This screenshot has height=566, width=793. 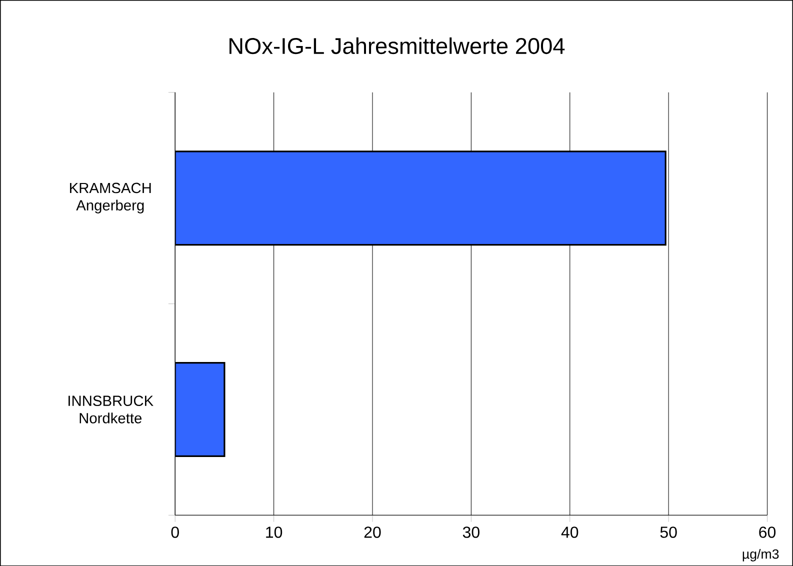 What do you see at coordinates (668, 532) in the screenshot?
I see `x-tick-label: 50` at bounding box center [668, 532].